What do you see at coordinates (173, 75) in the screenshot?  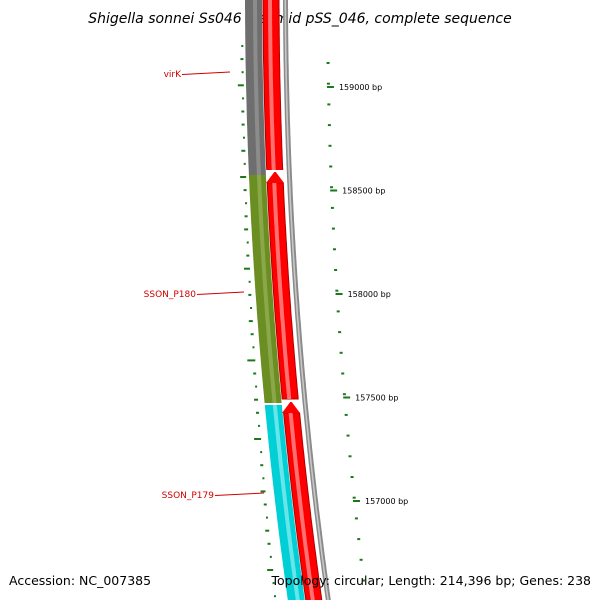 I see `gene-label: virK` at bounding box center [173, 75].